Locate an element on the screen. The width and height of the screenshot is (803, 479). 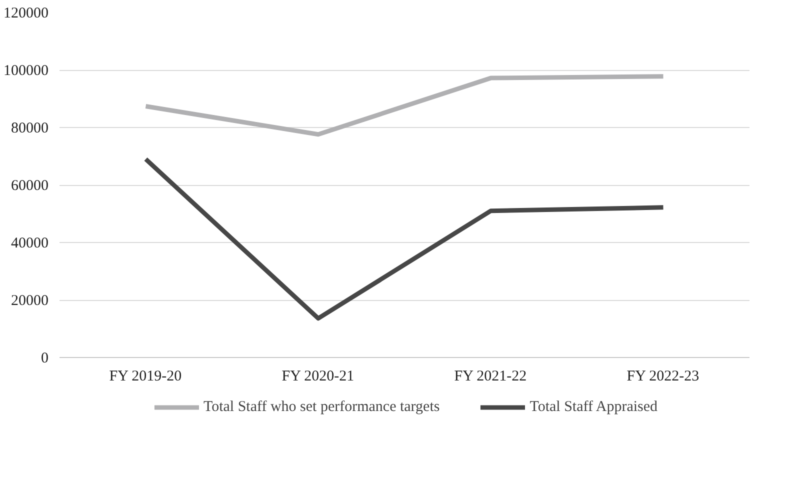
y-tick-label: 80000 is located at coordinates (29, 128).